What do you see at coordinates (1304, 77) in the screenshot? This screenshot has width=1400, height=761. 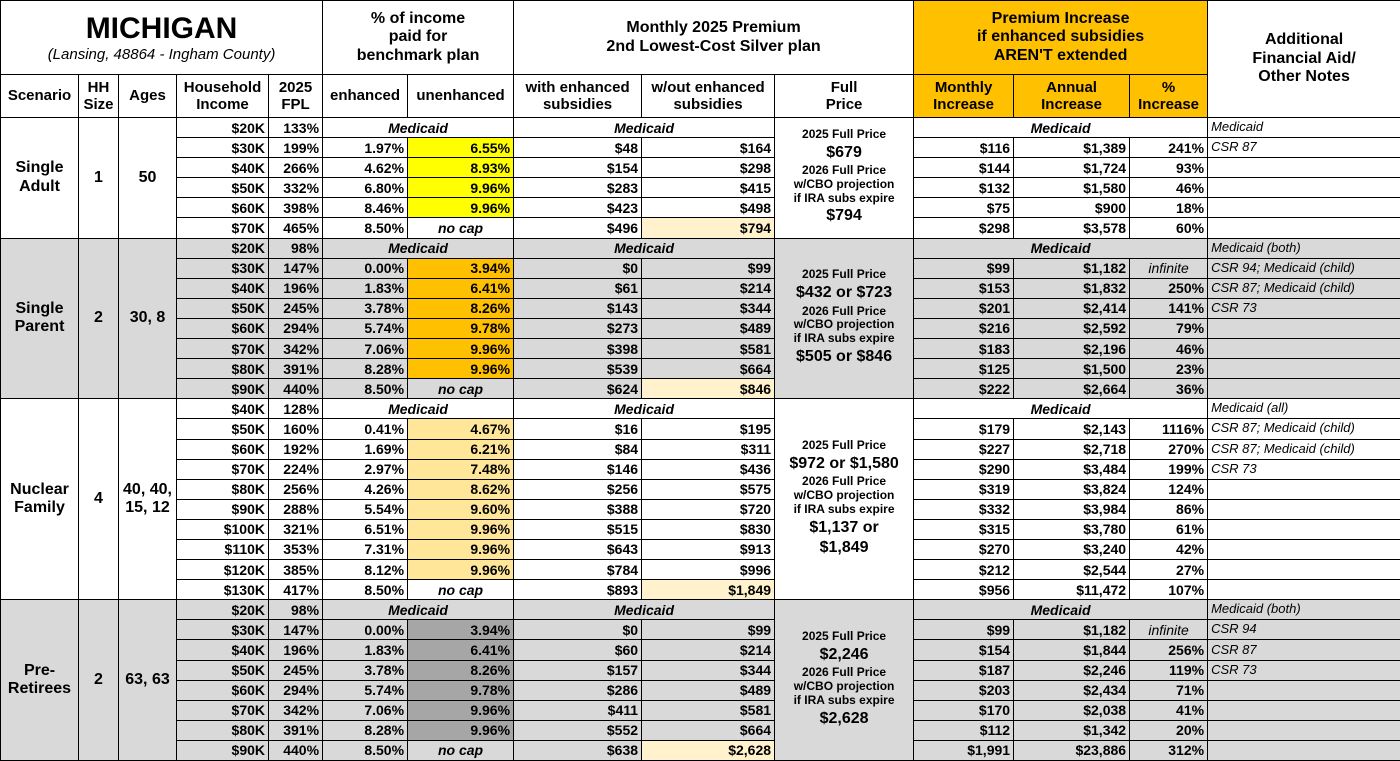 I see `header-line: Other Notes` at bounding box center [1304, 77].